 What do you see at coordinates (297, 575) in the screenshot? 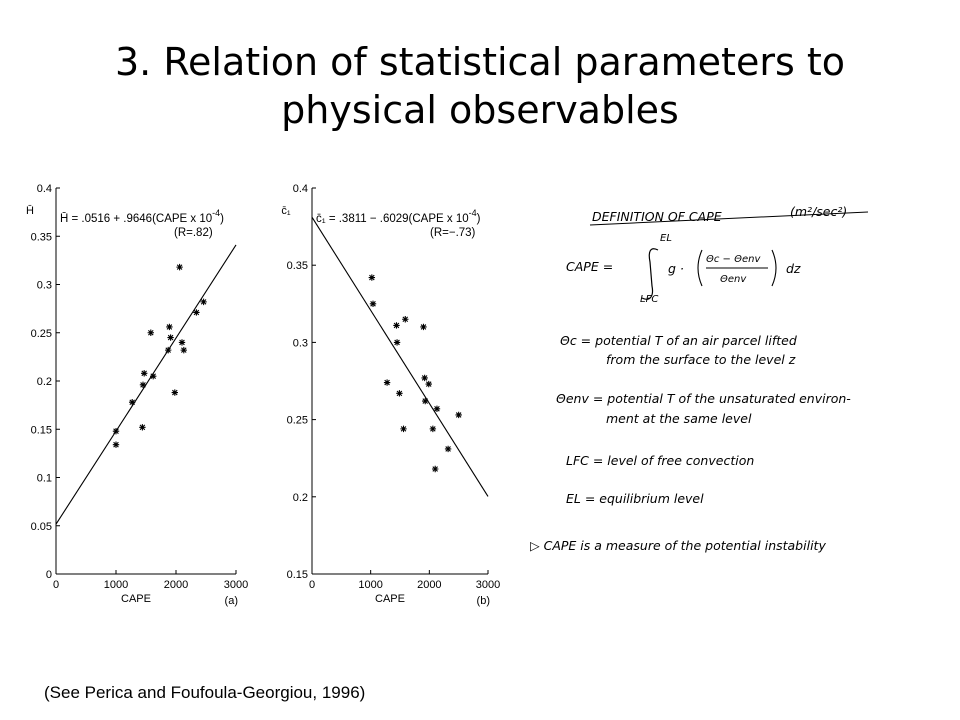
I see `panel-b-y-tick-label: 0.15` at bounding box center [297, 575].